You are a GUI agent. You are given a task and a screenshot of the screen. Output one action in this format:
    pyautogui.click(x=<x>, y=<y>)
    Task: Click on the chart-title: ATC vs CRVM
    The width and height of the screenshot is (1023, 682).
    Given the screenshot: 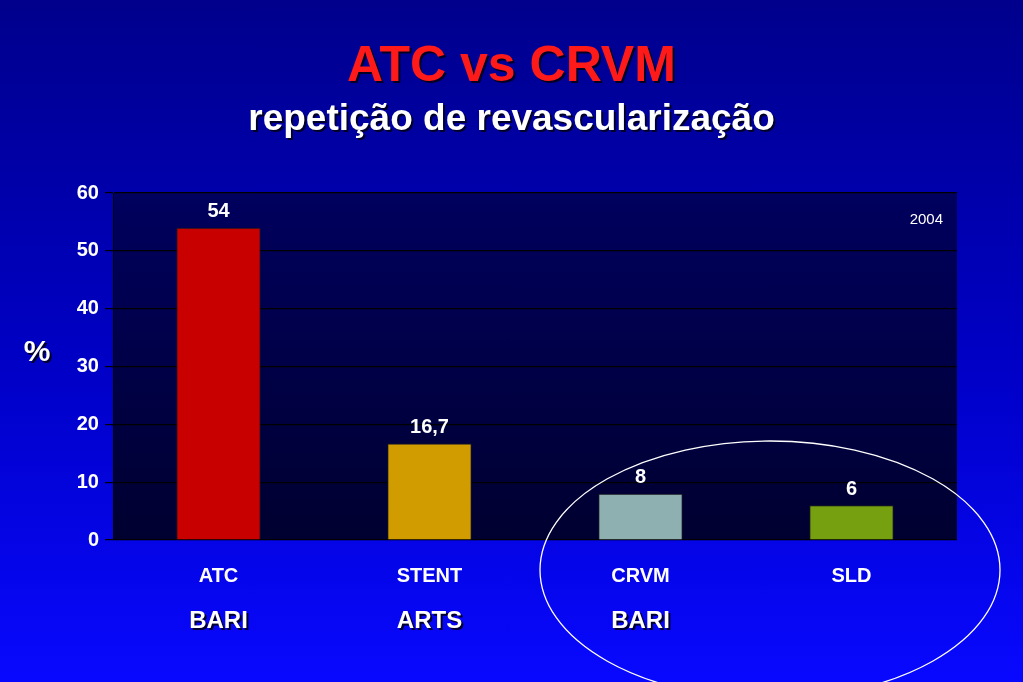 What is the action you would take?
    pyautogui.click(x=511, y=64)
    